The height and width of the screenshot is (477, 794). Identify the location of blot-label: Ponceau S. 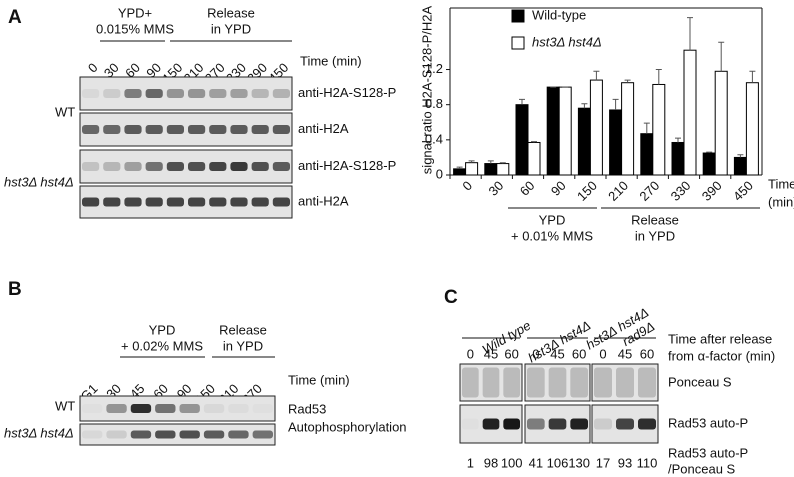
(700, 381).